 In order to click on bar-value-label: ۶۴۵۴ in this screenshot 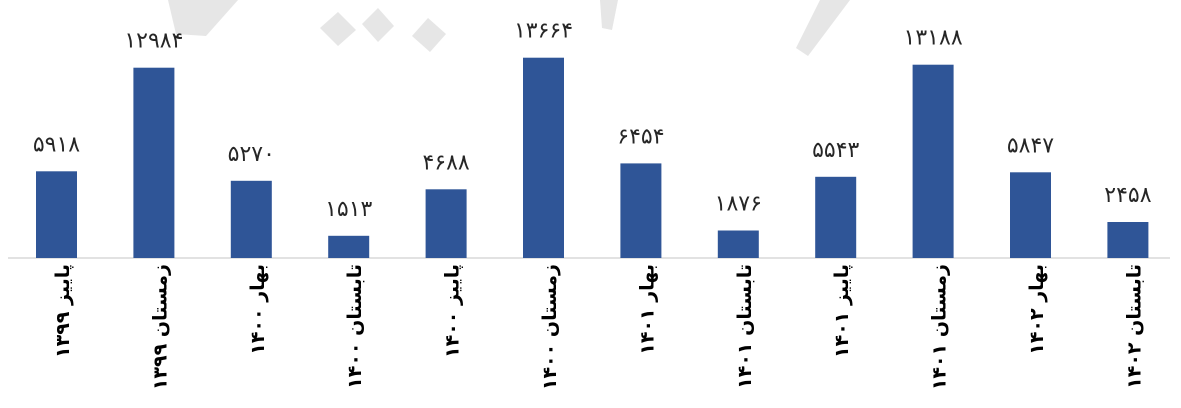, I will do `click(640, 136)`.